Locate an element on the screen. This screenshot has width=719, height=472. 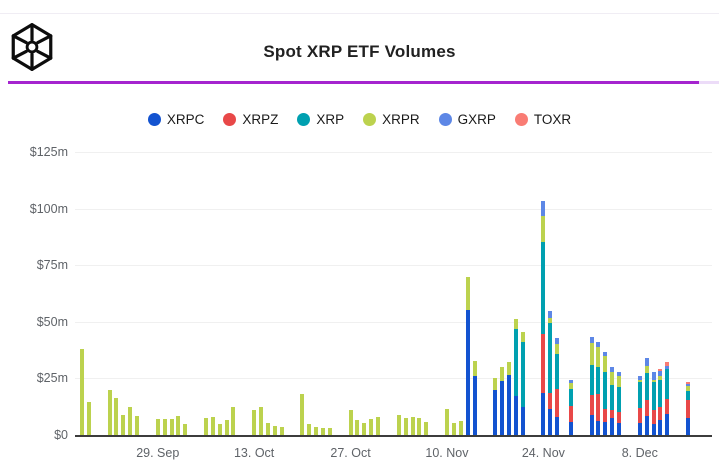
bar-7-oct is located at coordinates (212, 425).